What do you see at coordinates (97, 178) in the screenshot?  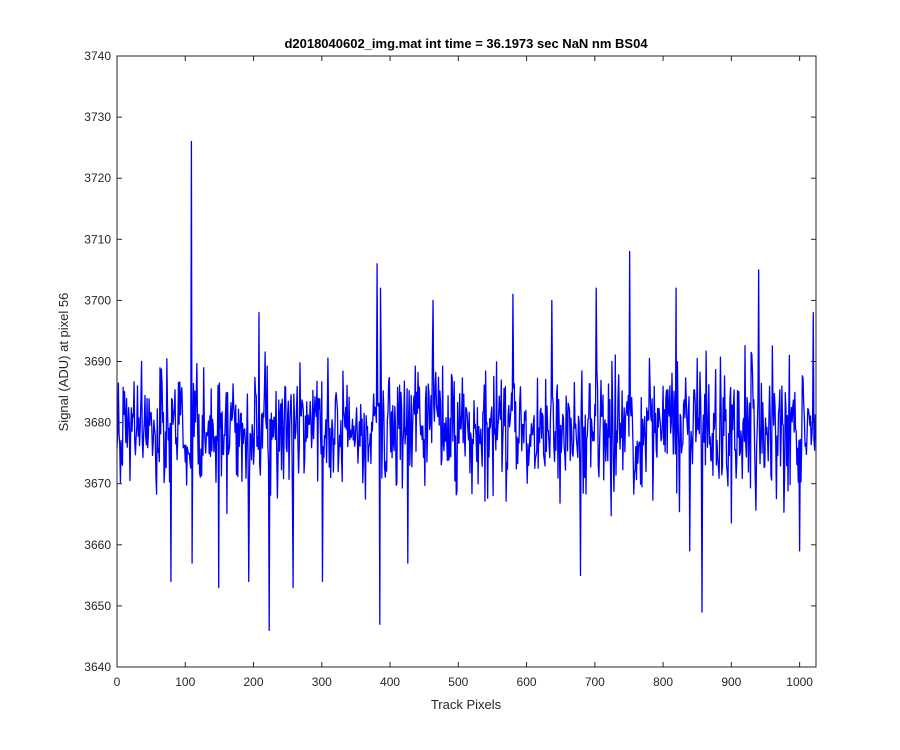 I see `y-tick-label: 3720` at bounding box center [97, 178].